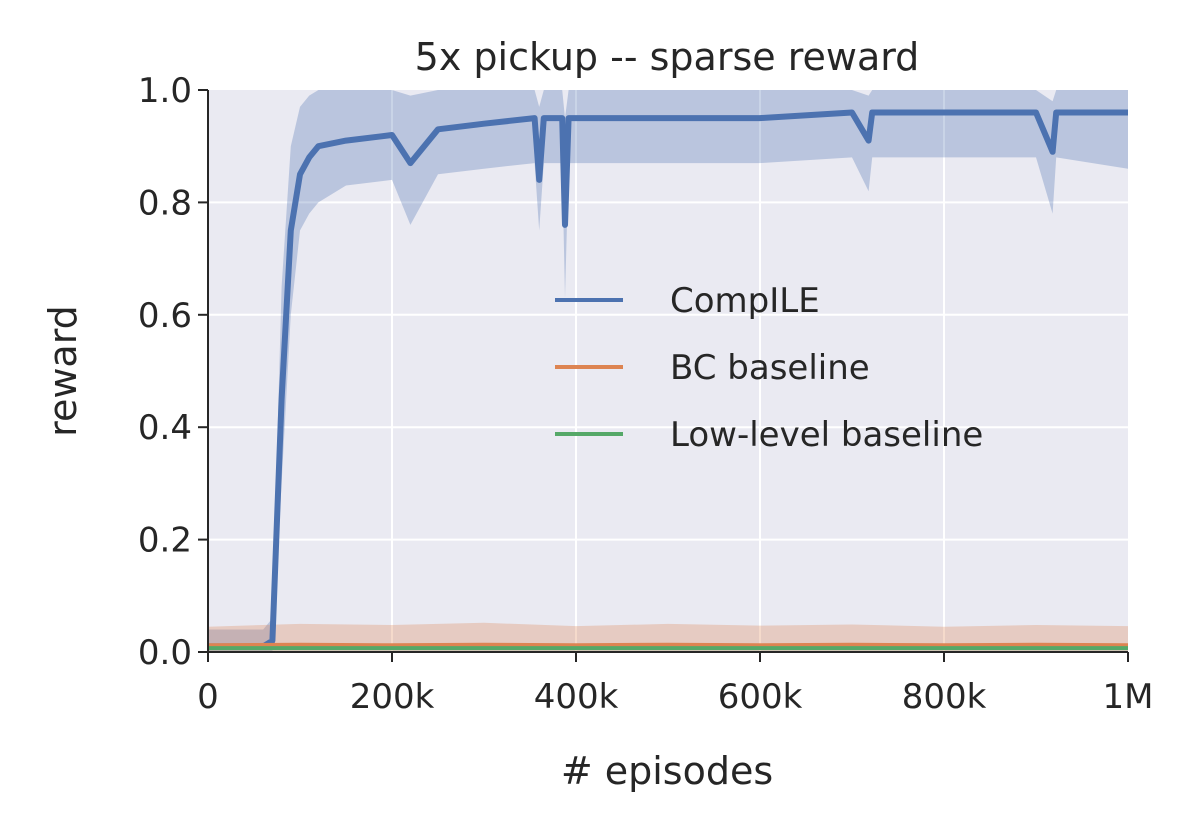  I want to click on y-tick-label: 0.6, so click(165, 316).